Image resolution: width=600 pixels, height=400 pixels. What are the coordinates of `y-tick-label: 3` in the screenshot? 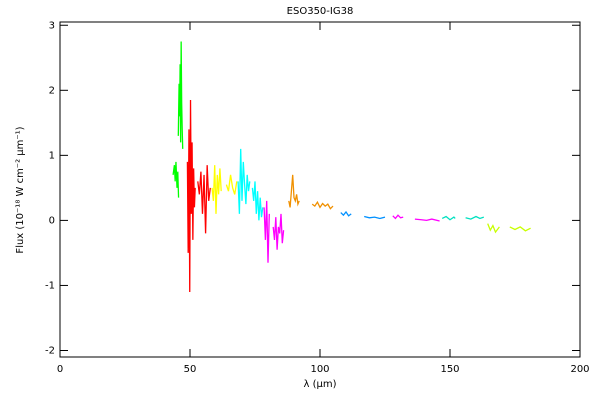 It's located at (52, 25).